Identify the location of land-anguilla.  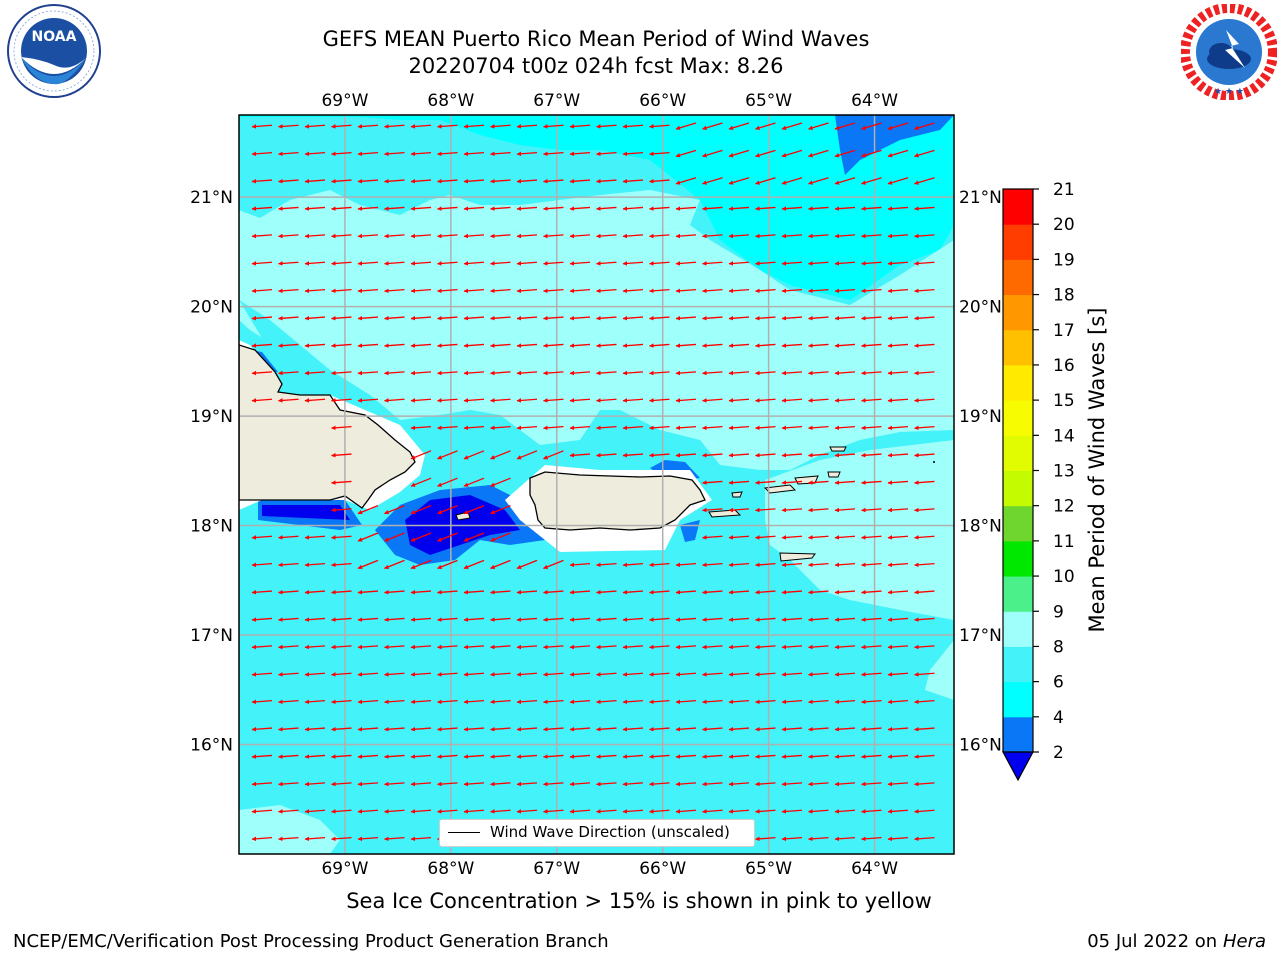
(838, 449).